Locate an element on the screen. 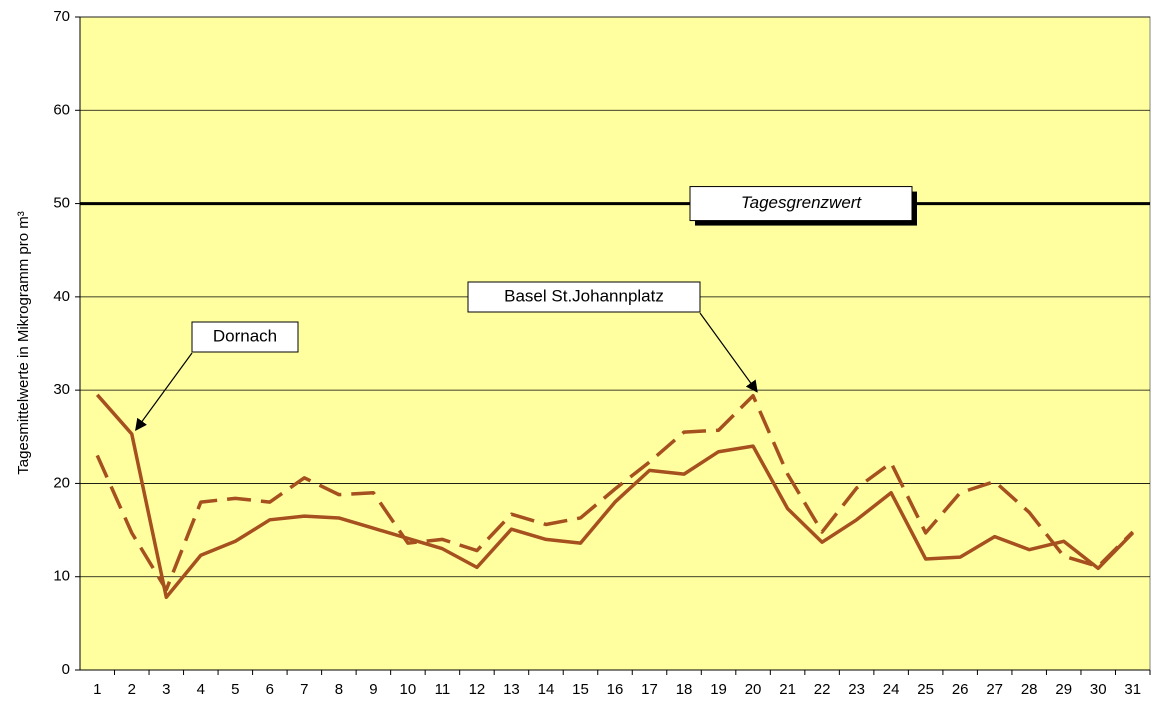 Image resolution: width=1153 pixels, height=711 pixels. x-tick-label: 19 is located at coordinates (718, 689).